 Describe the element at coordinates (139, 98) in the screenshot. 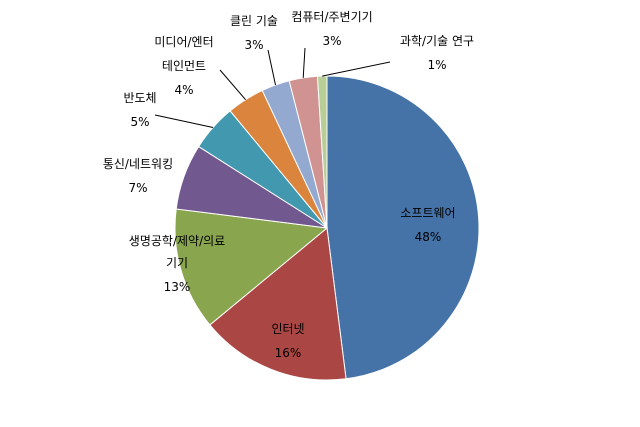

I see `label-semiconductor-name: 반도체` at that location.